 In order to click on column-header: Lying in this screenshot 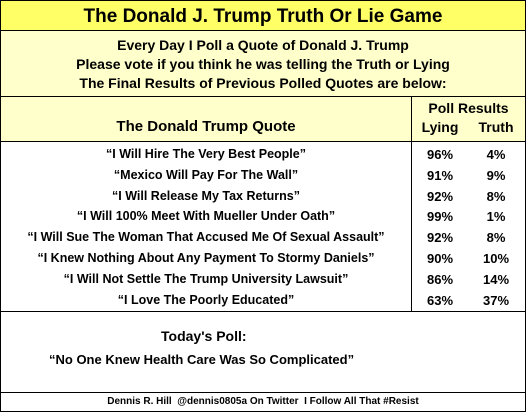, I will do `click(440, 127)`.